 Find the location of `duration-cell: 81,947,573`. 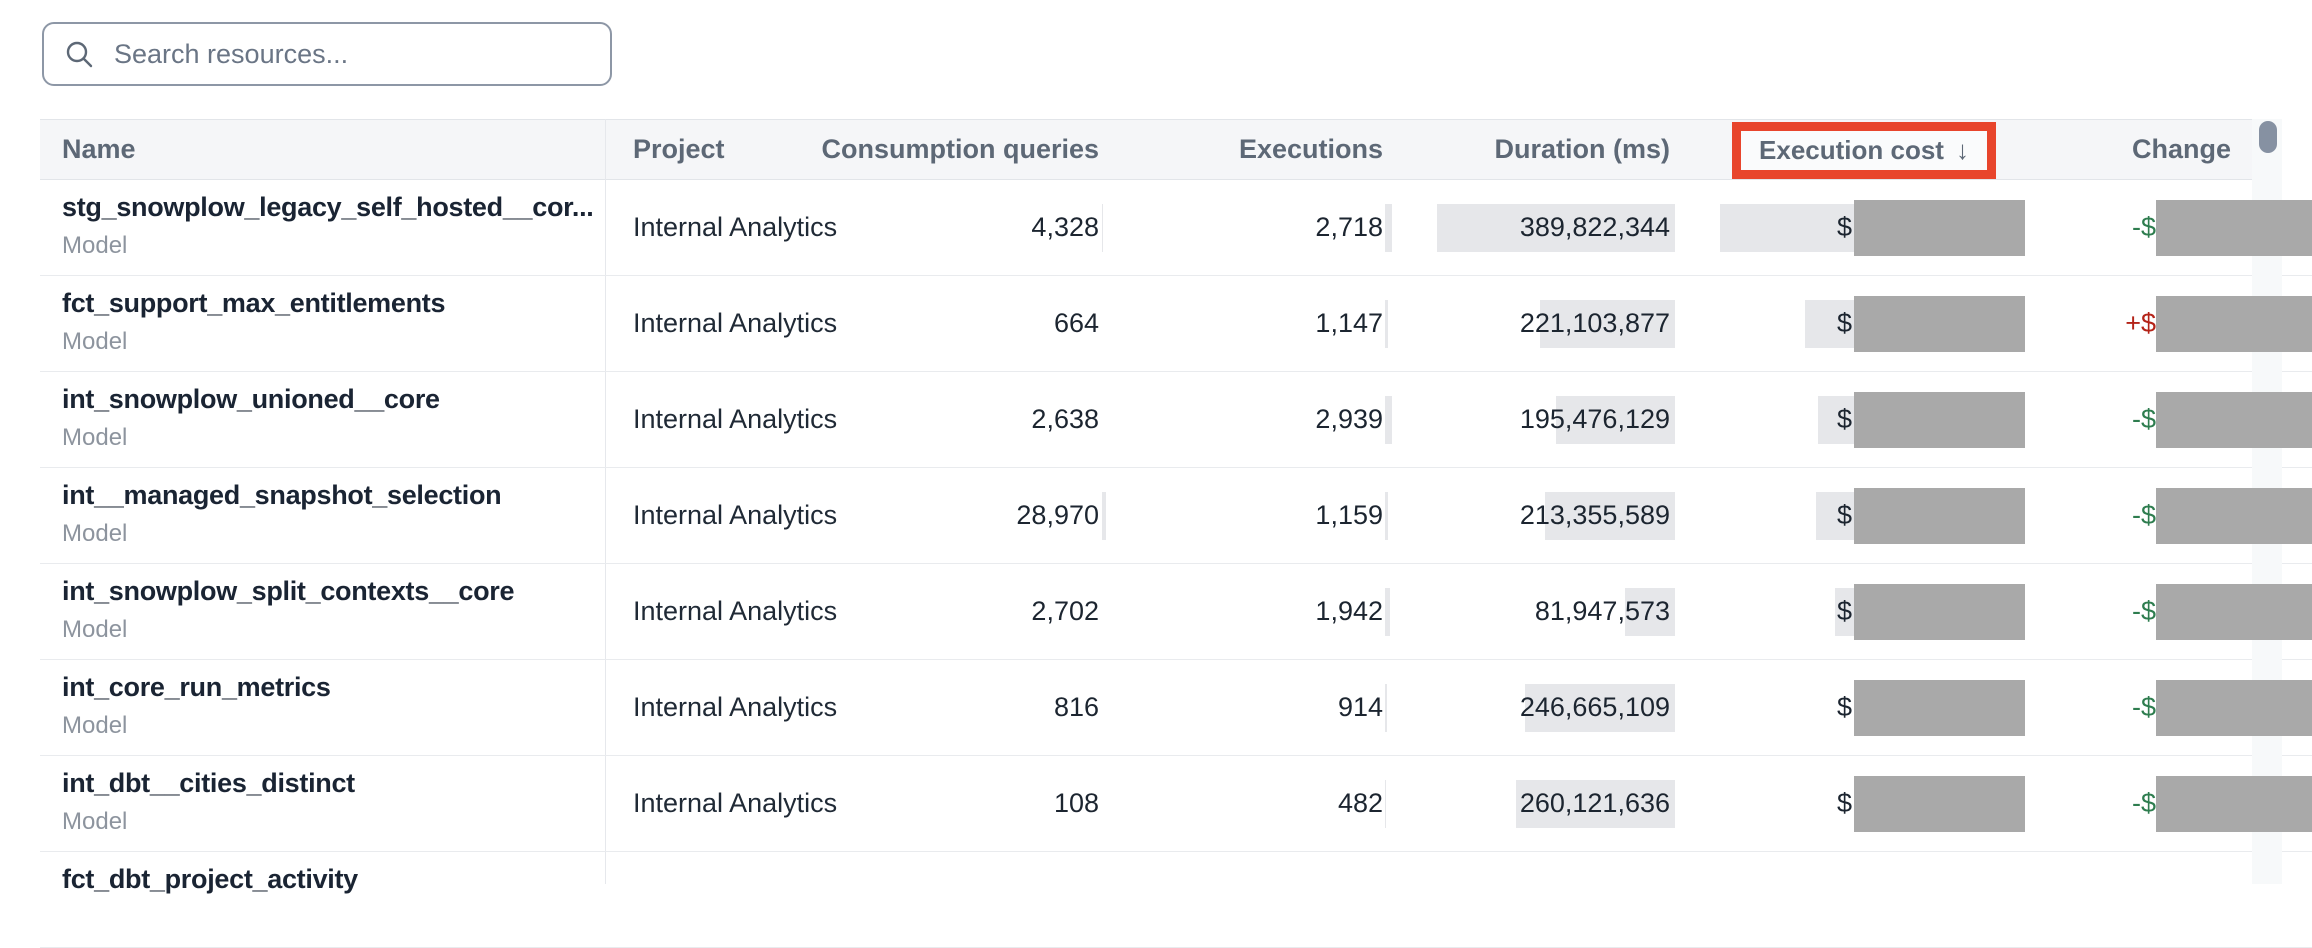

duration-cell: 81,947,573 is located at coordinates (1602, 611).